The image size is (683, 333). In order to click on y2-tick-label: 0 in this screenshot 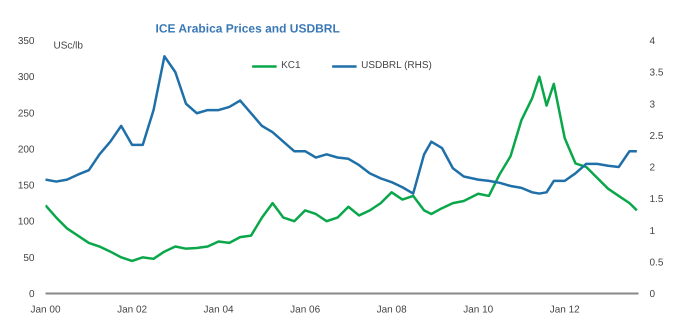, I will do `click(653, 294)`.